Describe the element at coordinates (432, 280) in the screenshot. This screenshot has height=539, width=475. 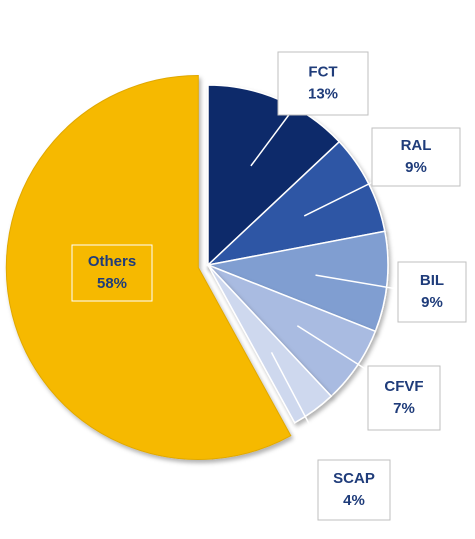
I see `slice-label: BIL` at that location.